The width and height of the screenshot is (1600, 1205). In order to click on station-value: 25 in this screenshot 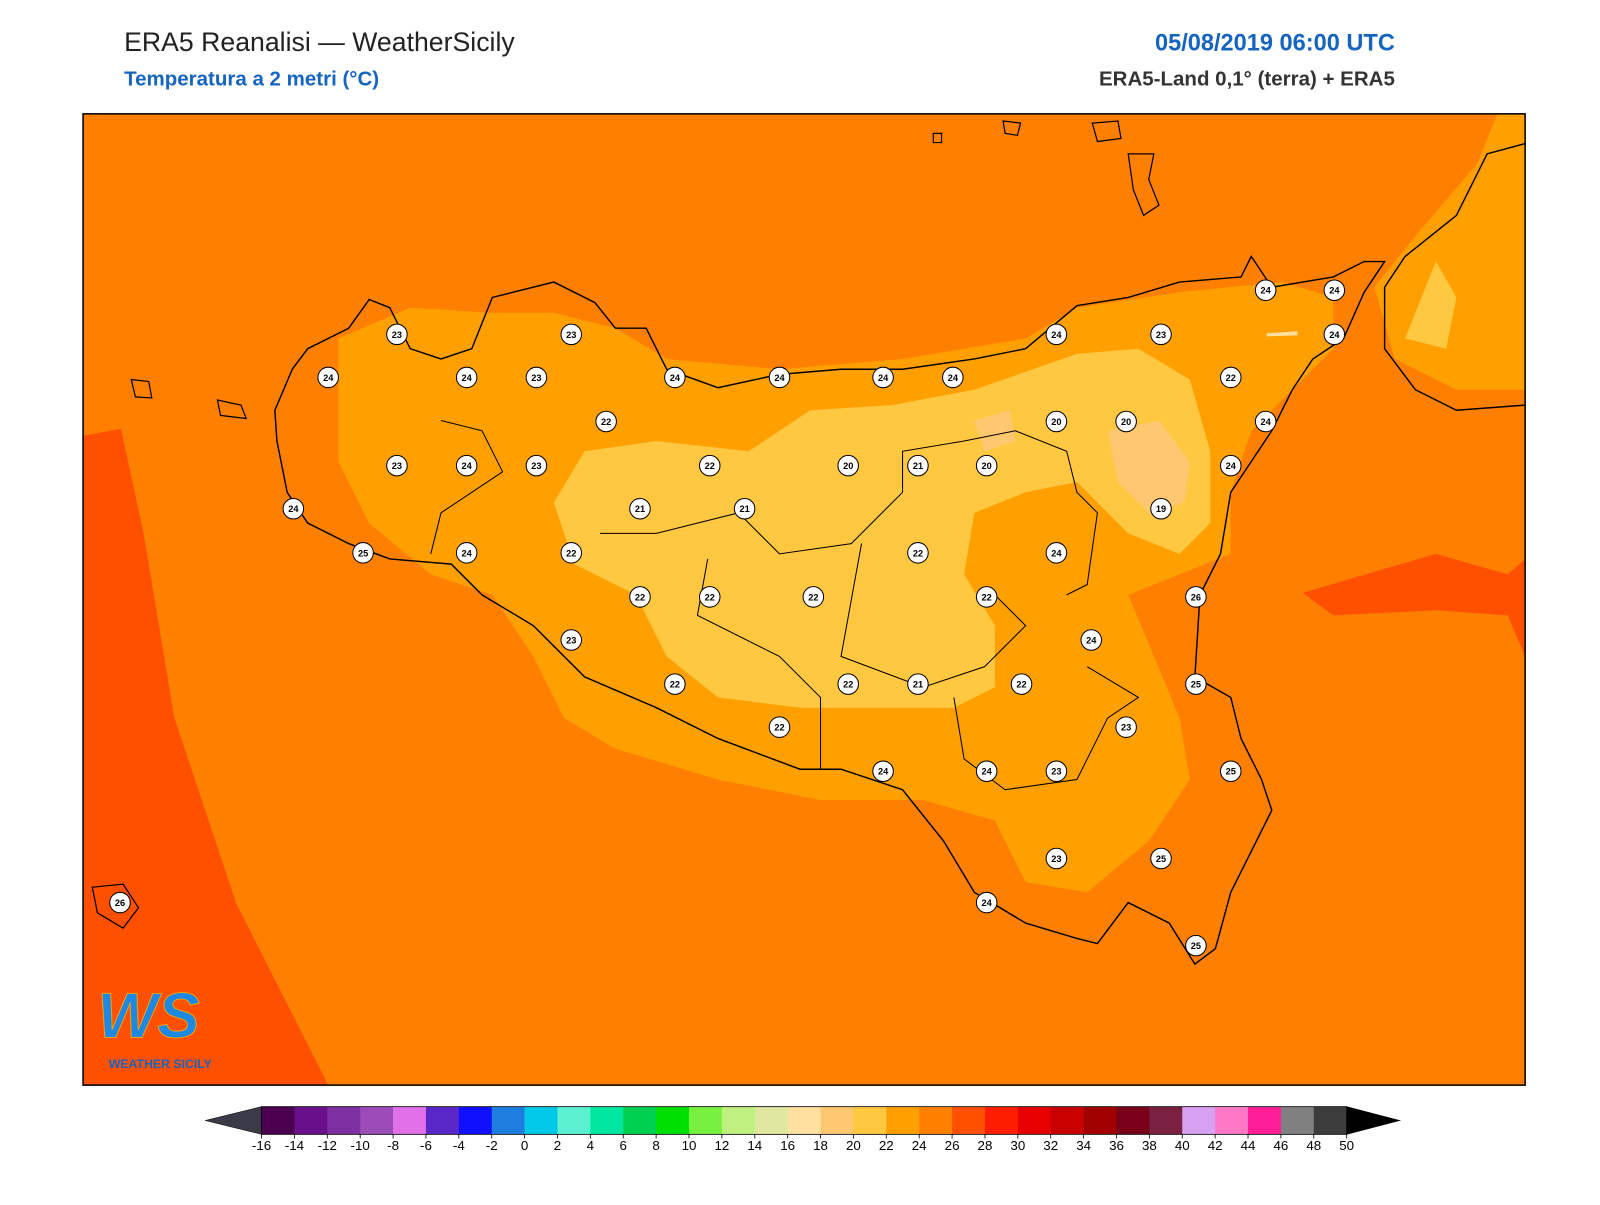, I will do `click(1196, 946)`.